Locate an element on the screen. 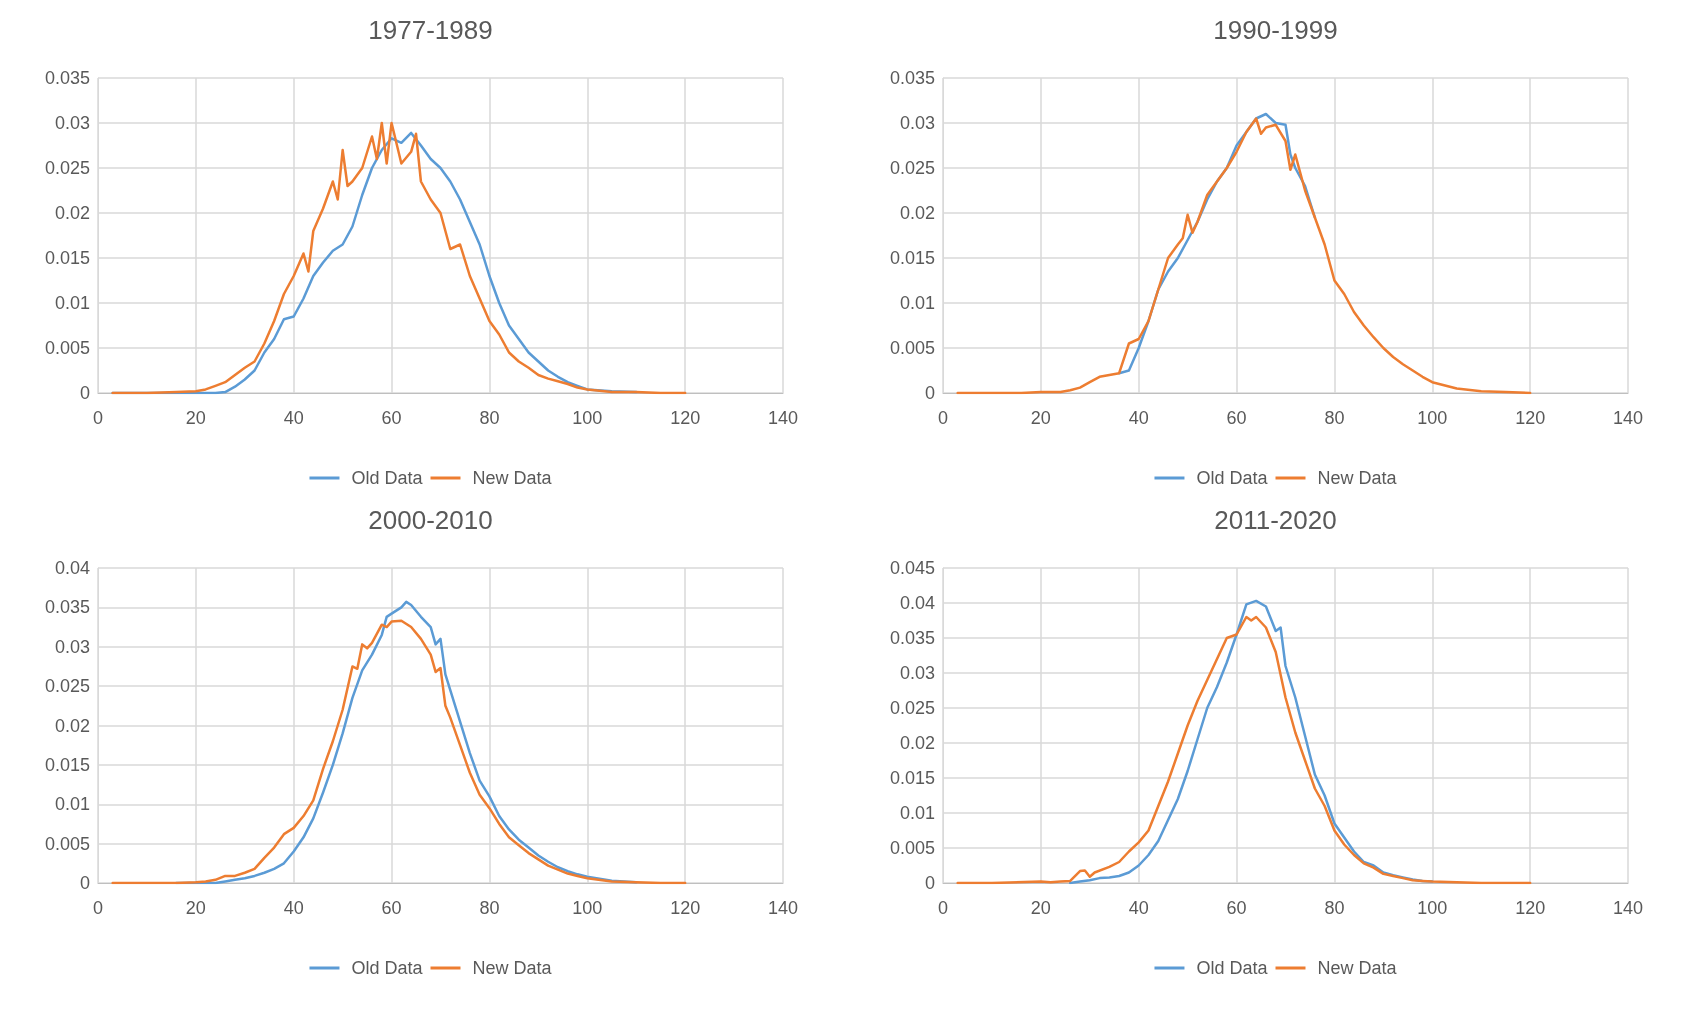 The height and width of the screenshot is (1009, 1706). chart-title: 1977-1989 is located at coordinates (430, 30).